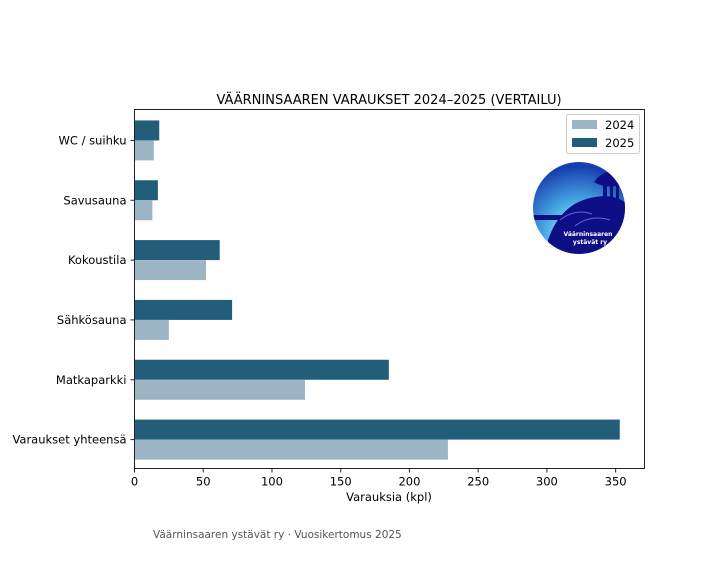 This screenshot has width=718, height=574. What do you see at coordinates (547, 482) in the screenshot?
I see `x-tick-label: 300` at bounding box center [547, 482].